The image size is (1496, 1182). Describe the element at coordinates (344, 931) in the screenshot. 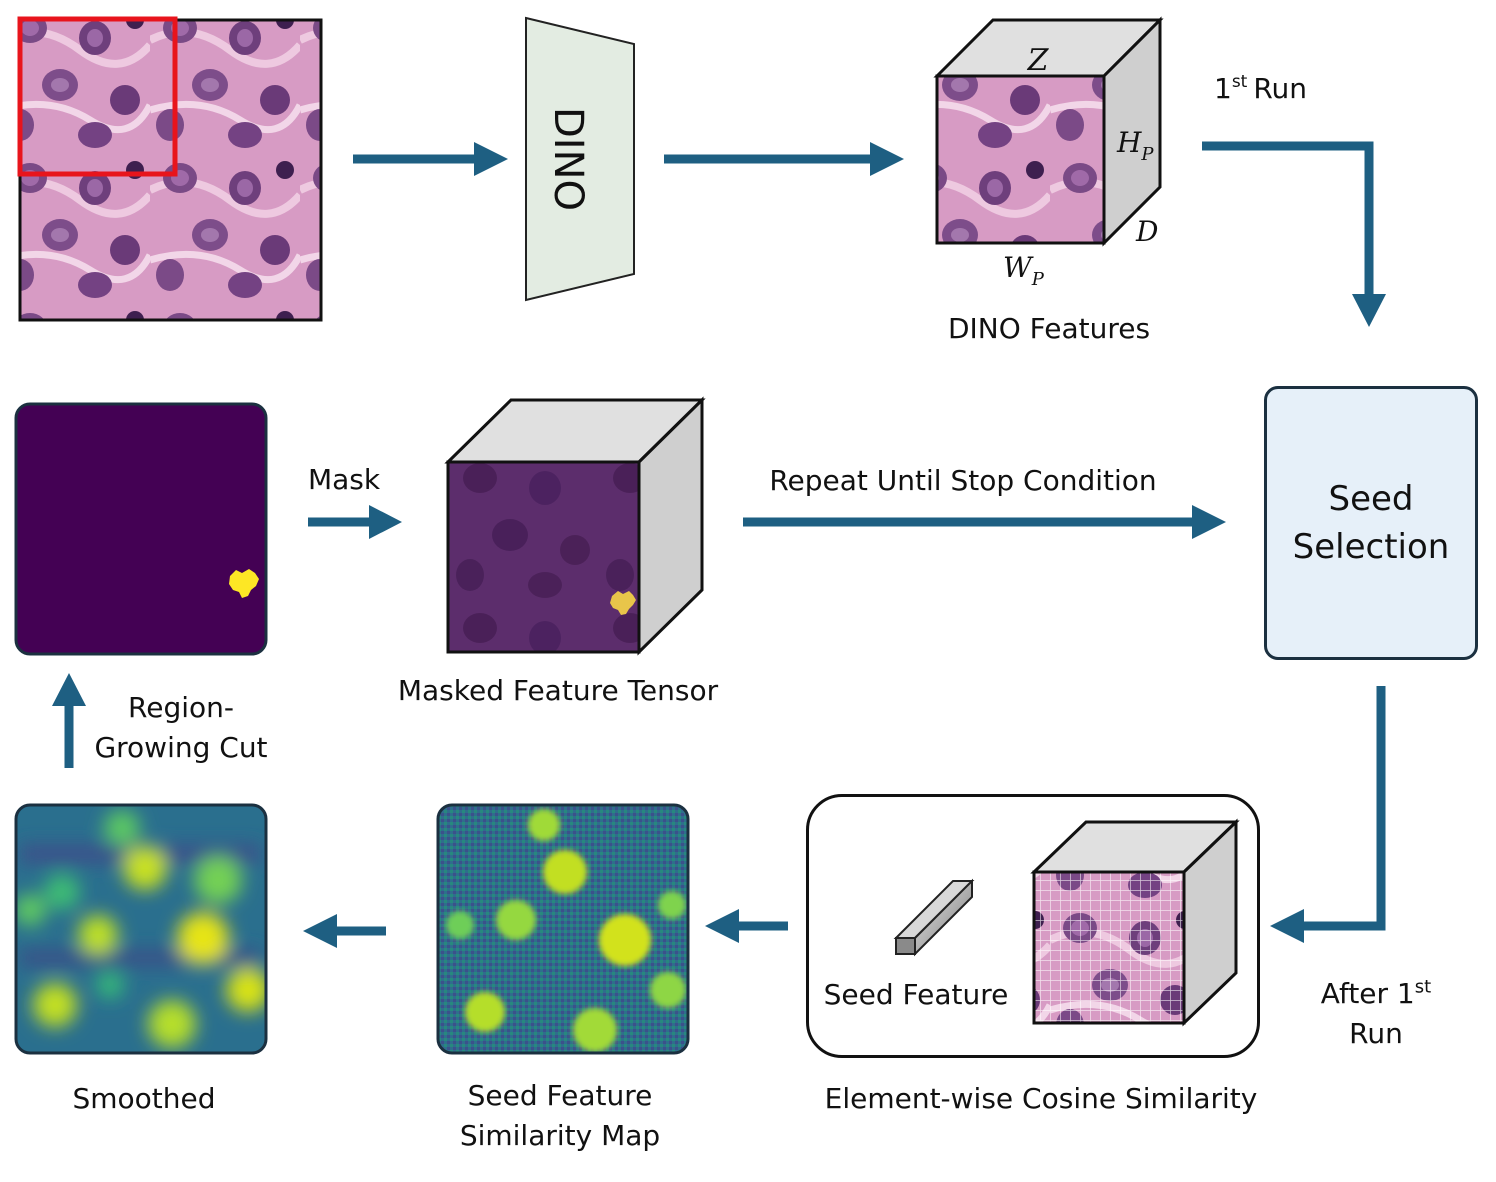

I see `arrow-smoothing` at that location.